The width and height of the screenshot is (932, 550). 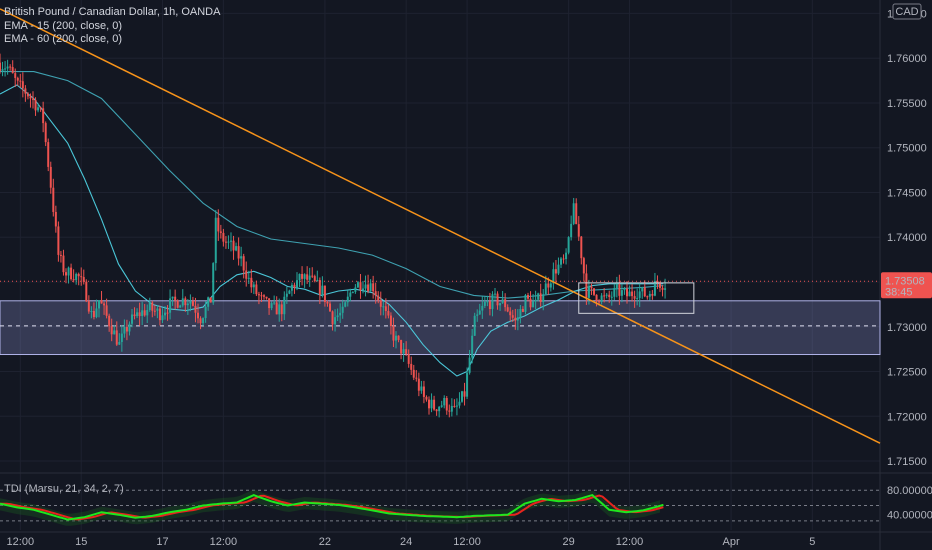 I want to click on time-axis: 12:00 15 17 12:00 22 24 12:00 29 12:00 Apr 5, so click(x=411, y=542).